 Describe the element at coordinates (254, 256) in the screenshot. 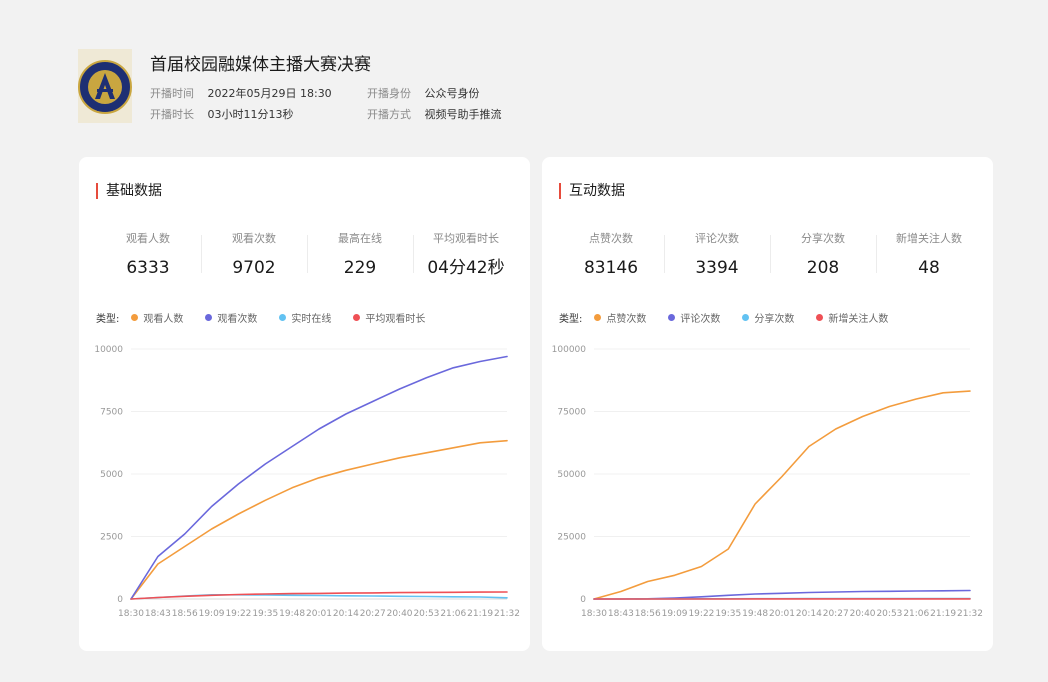

I see `stat-item: 观看次数 9702` at that location.